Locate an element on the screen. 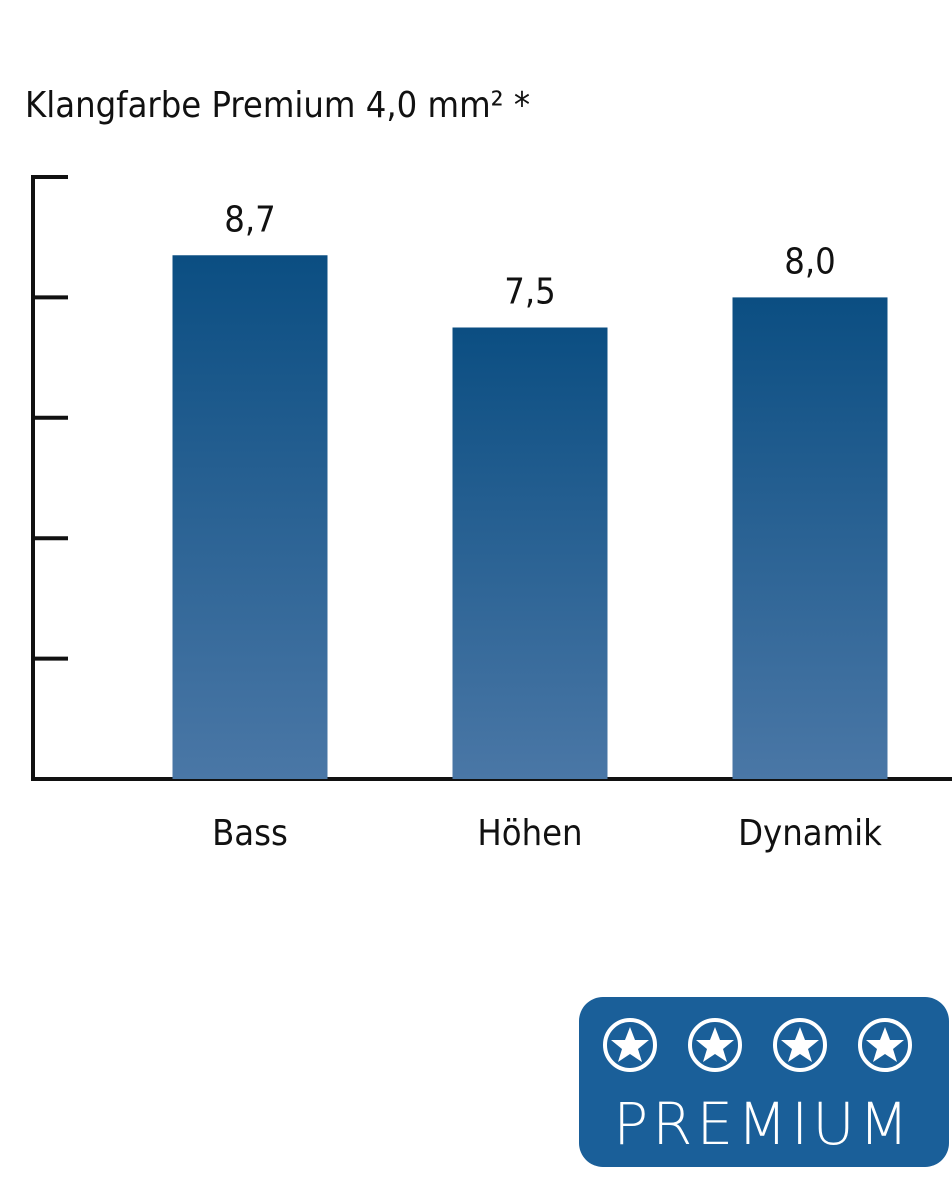  badge-stars is located at coordinates (757, 1045).